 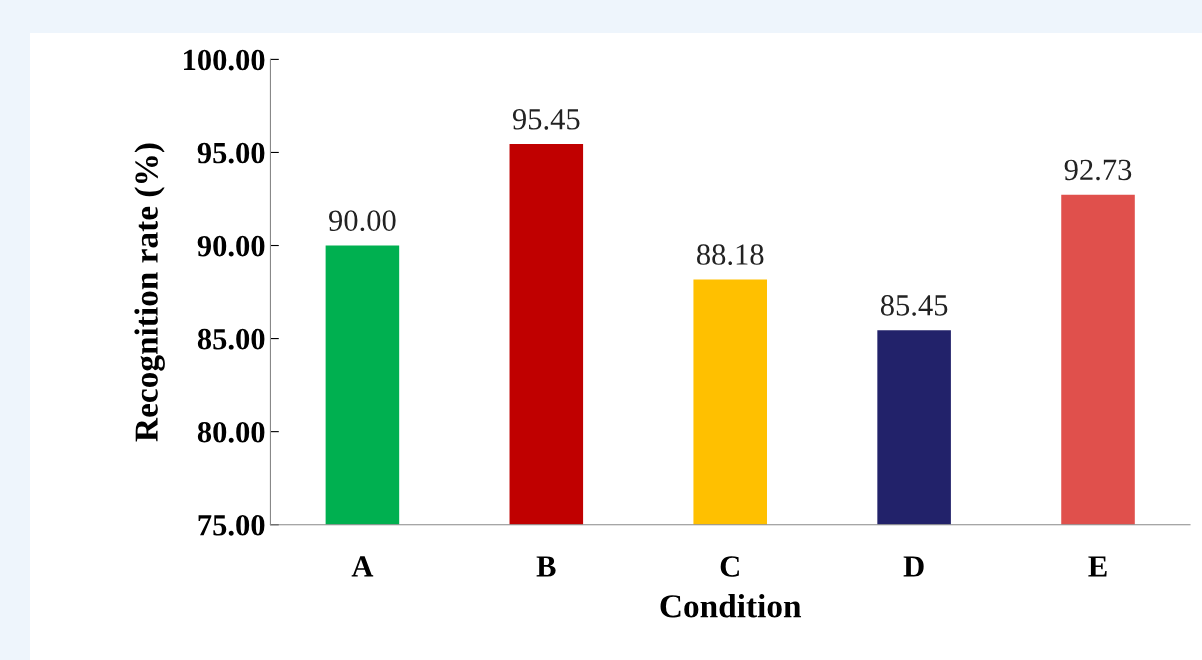 What do you see at coordinates (231, 525) in the screenshot?
I see `y-tick-label: 75.00` at bounding box center [231, 525].